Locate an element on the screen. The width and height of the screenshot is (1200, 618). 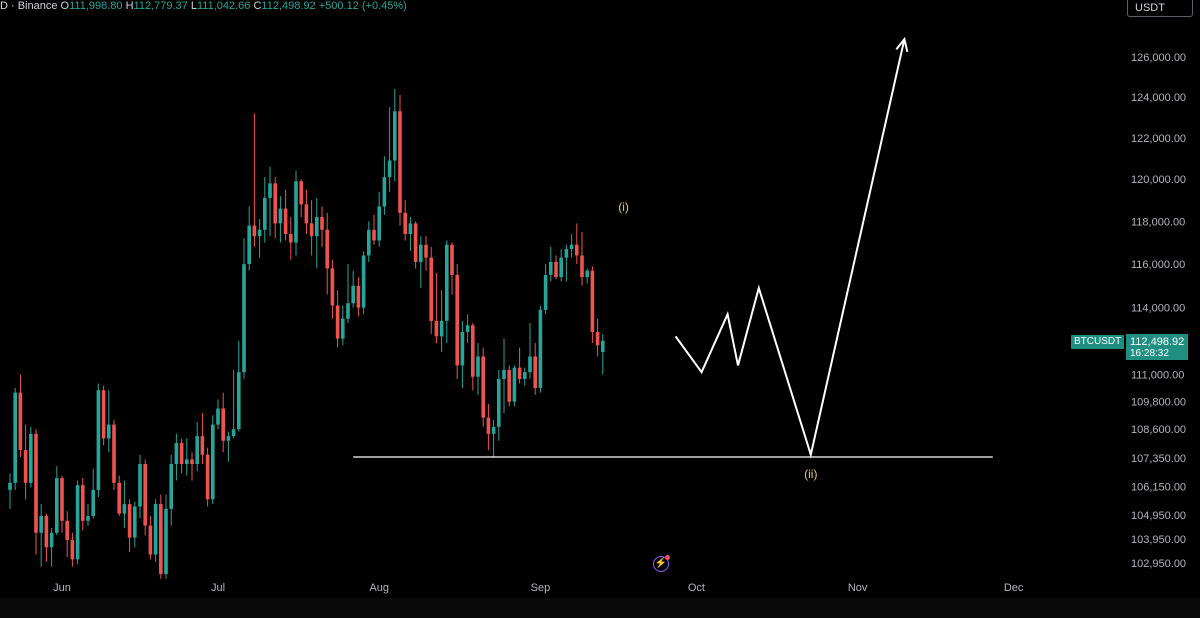
last-price-box: 112,498.92 16:28:32 is located at coordinates (1157, 347).